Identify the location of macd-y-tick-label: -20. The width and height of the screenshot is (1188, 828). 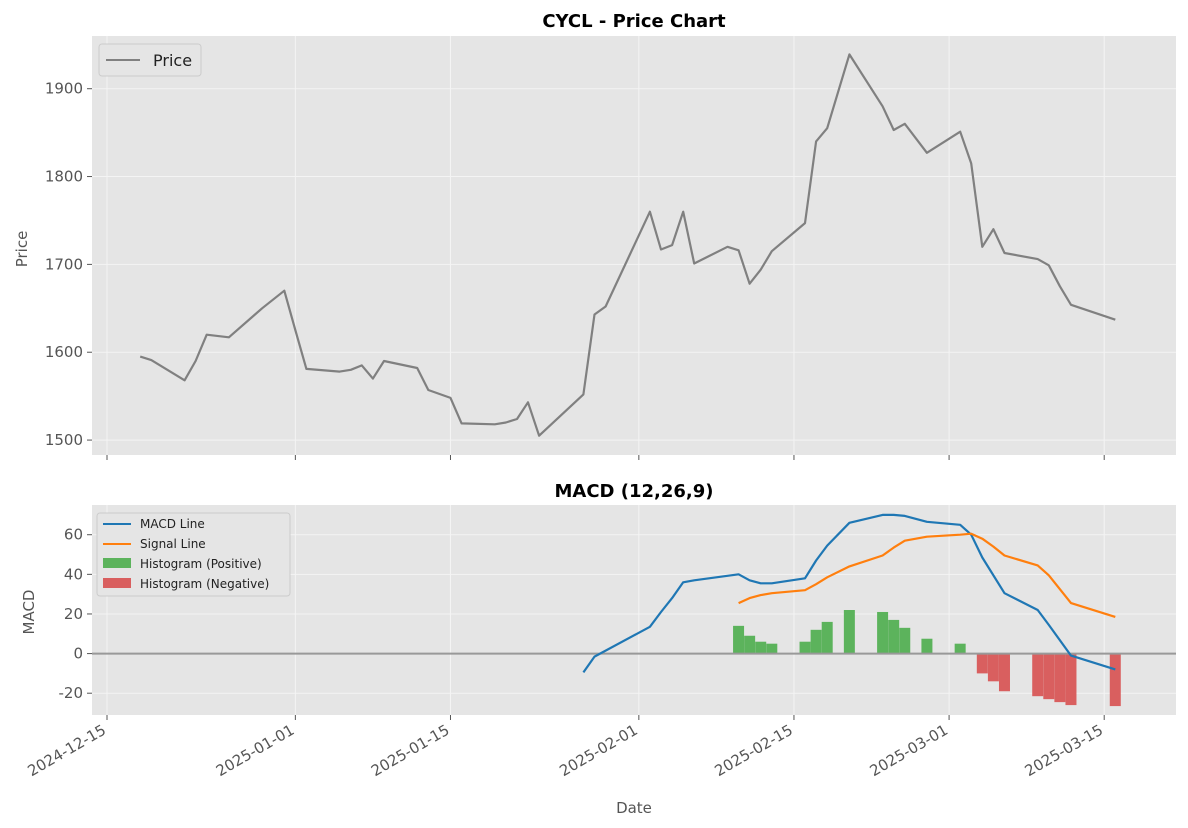
(71, 693).